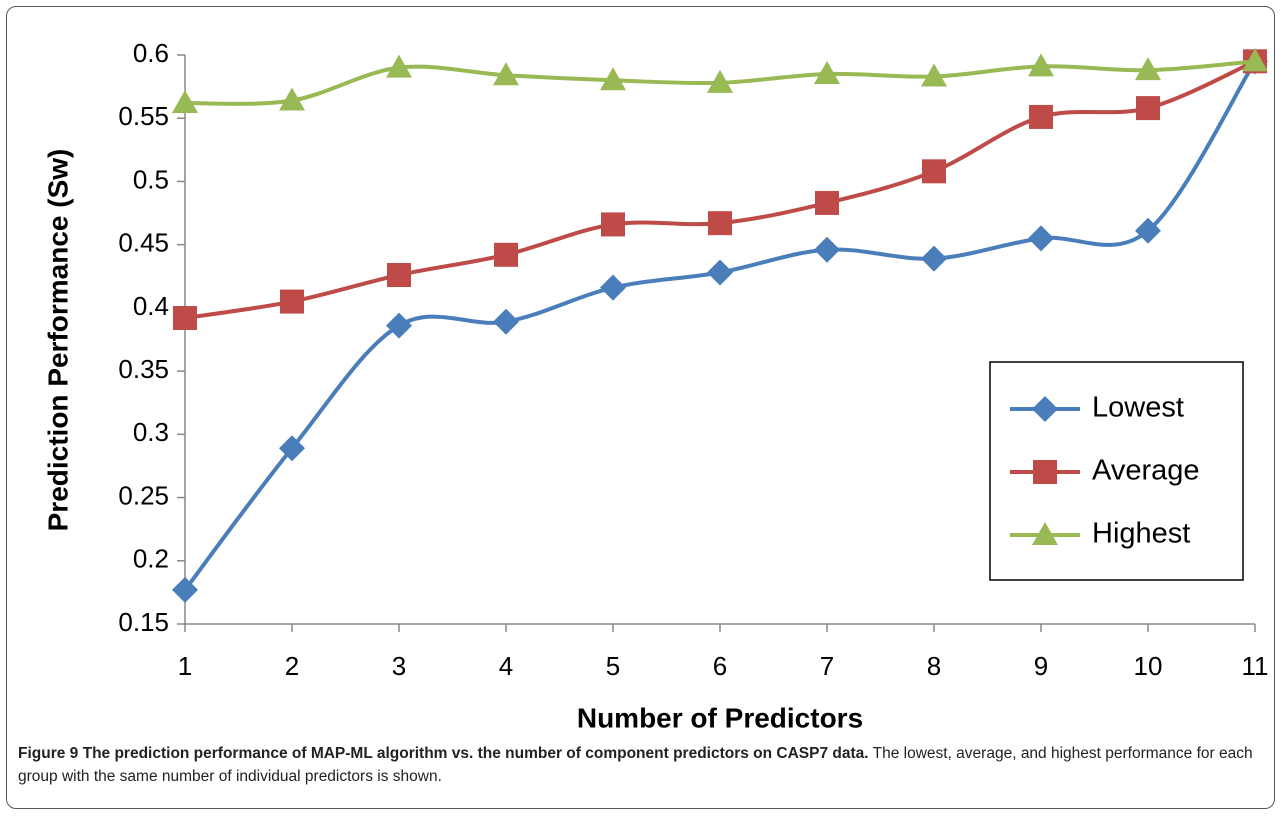 This screenshot has height=819, width=1283. Describe the element at coordinates (827, 666) in the screenshot. I see `x-tick-label: 7` at that location.